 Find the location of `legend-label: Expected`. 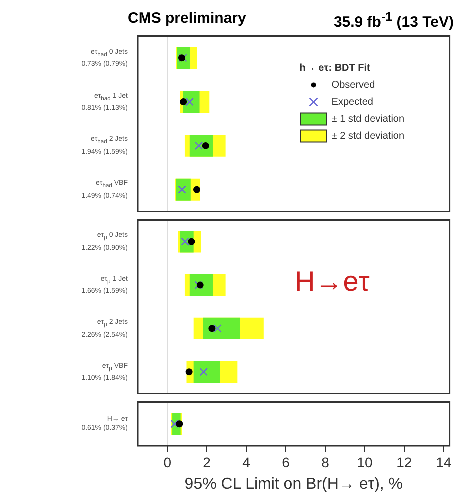

legend-label: Expected is located at coordinates (353, 102).